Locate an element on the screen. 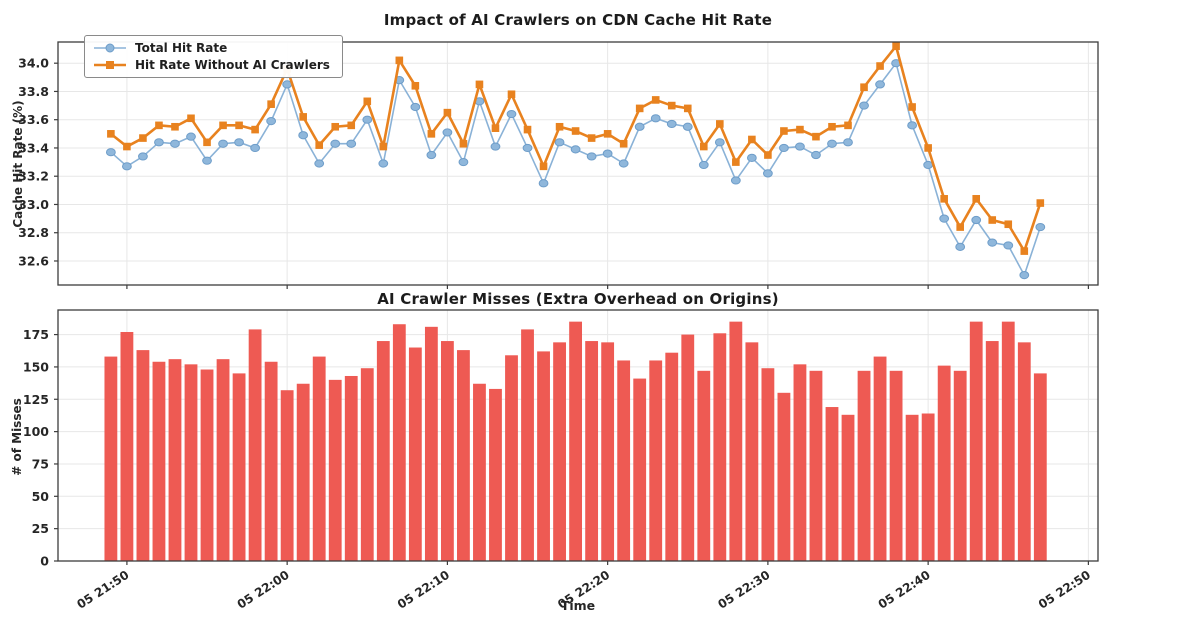 This screenshot has height=630, width=1200. svg-text: 33.4 is located at coordinates (33, 147).